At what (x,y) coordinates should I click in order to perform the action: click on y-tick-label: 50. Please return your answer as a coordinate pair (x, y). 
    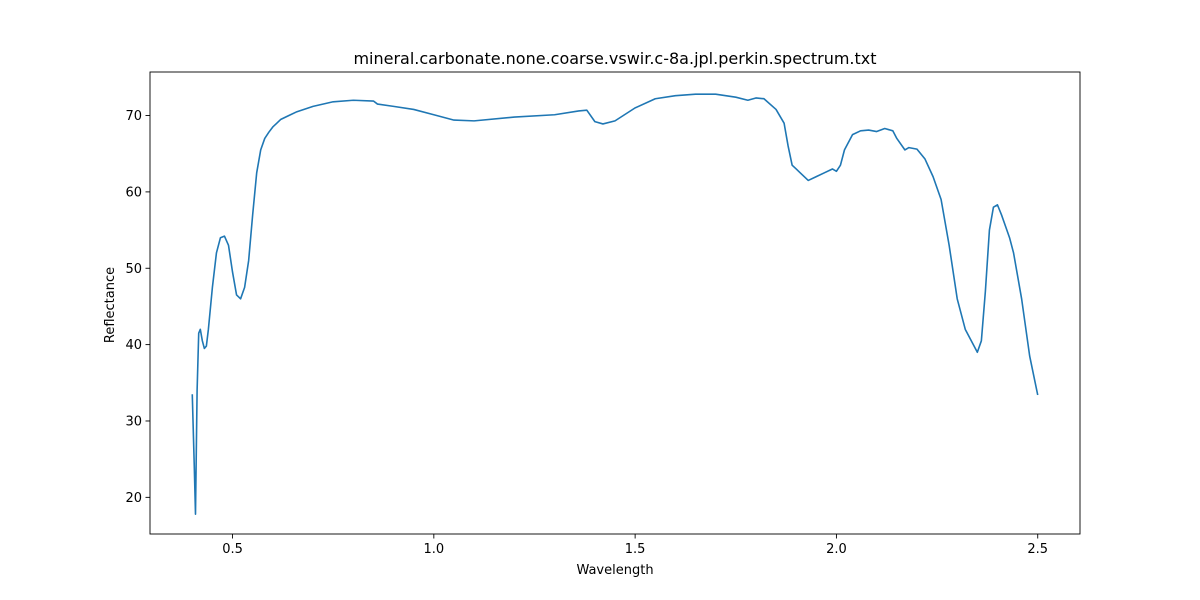
    Looking at the image, I should click on (133, 269).